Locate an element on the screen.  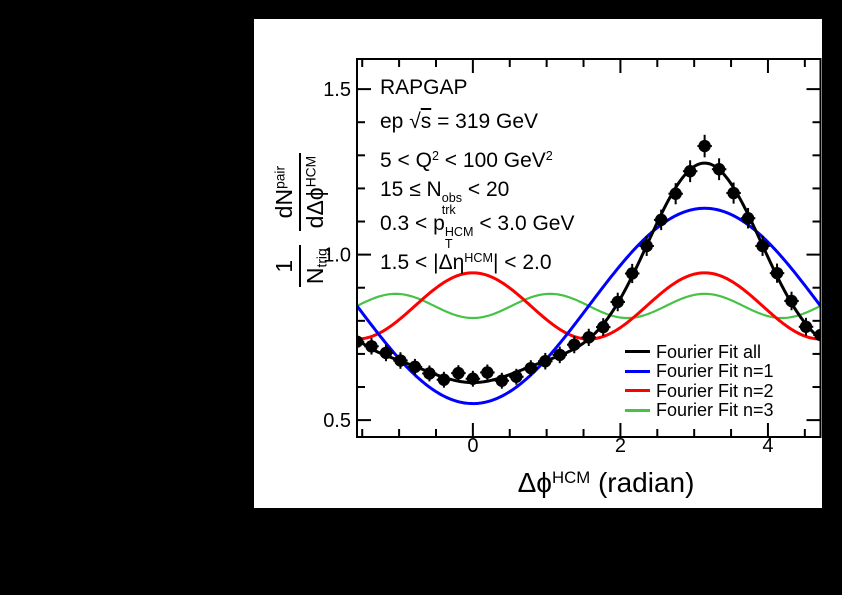
fraction-denominator: dΔϕHCM is located at coordinates (315, 192).